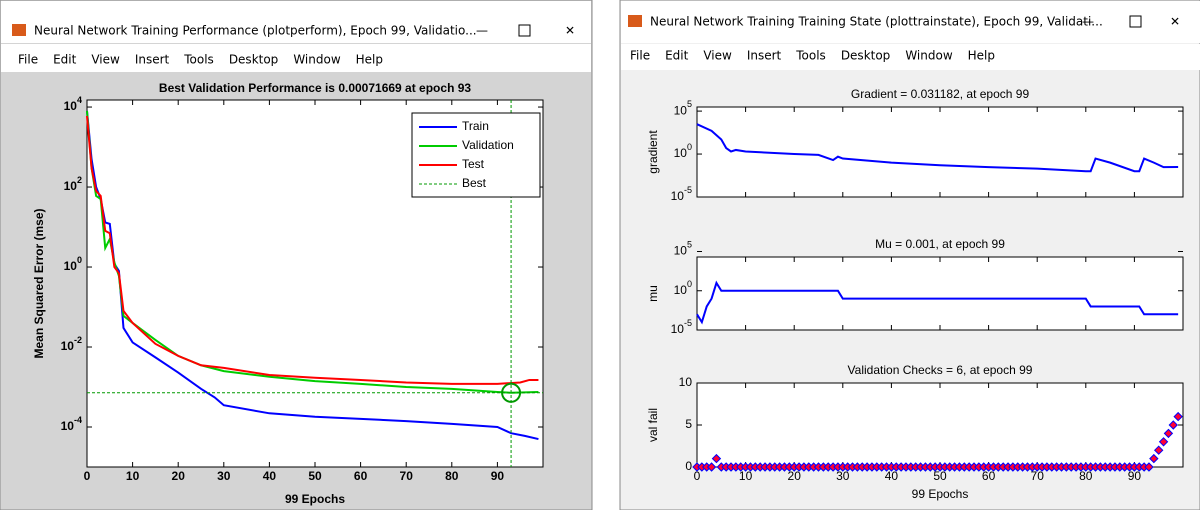  I want to click on plot-title: Gradient = 0.031182, at epoch 99, so click(940, 94).